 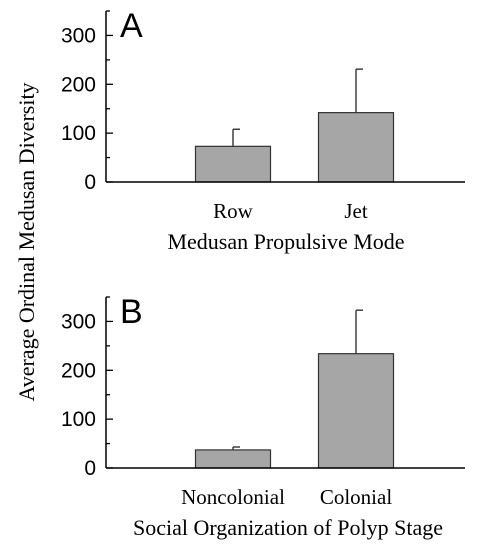 I want to click on category-label-b-1: Colonial, so click(x=356, y=497).